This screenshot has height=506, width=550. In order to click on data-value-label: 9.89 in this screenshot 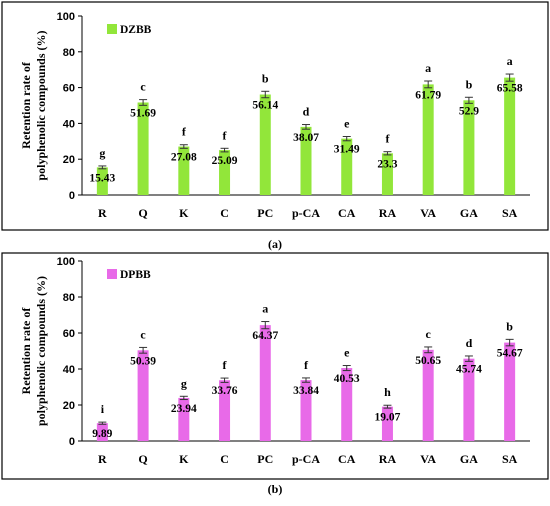, I will do `click(102, 434)`.